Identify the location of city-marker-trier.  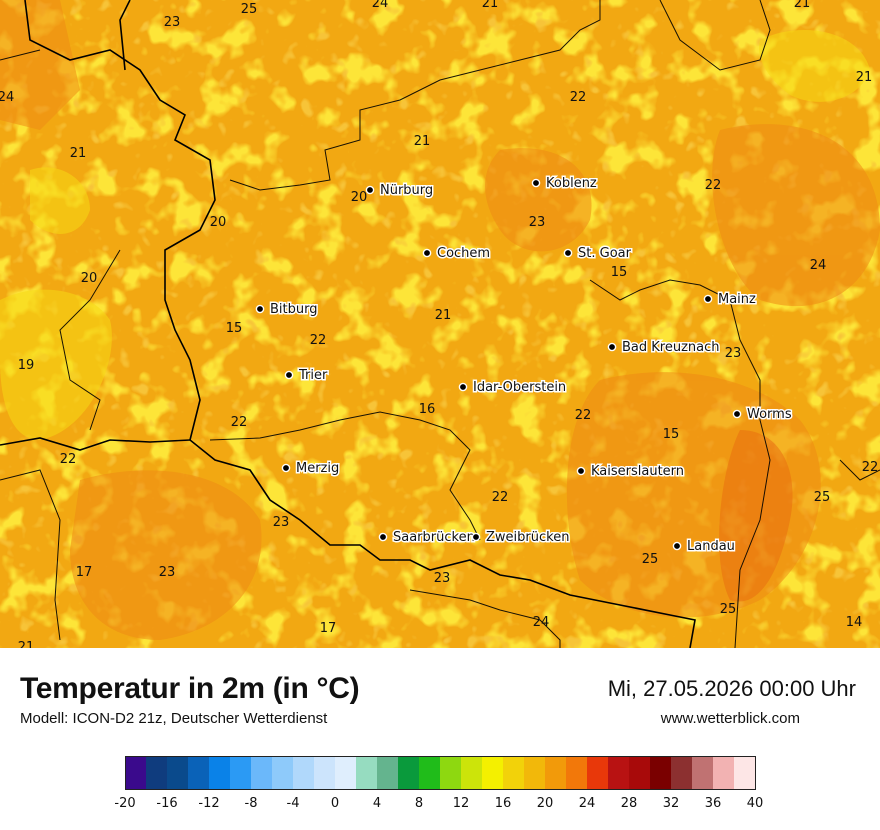
(289, 375).